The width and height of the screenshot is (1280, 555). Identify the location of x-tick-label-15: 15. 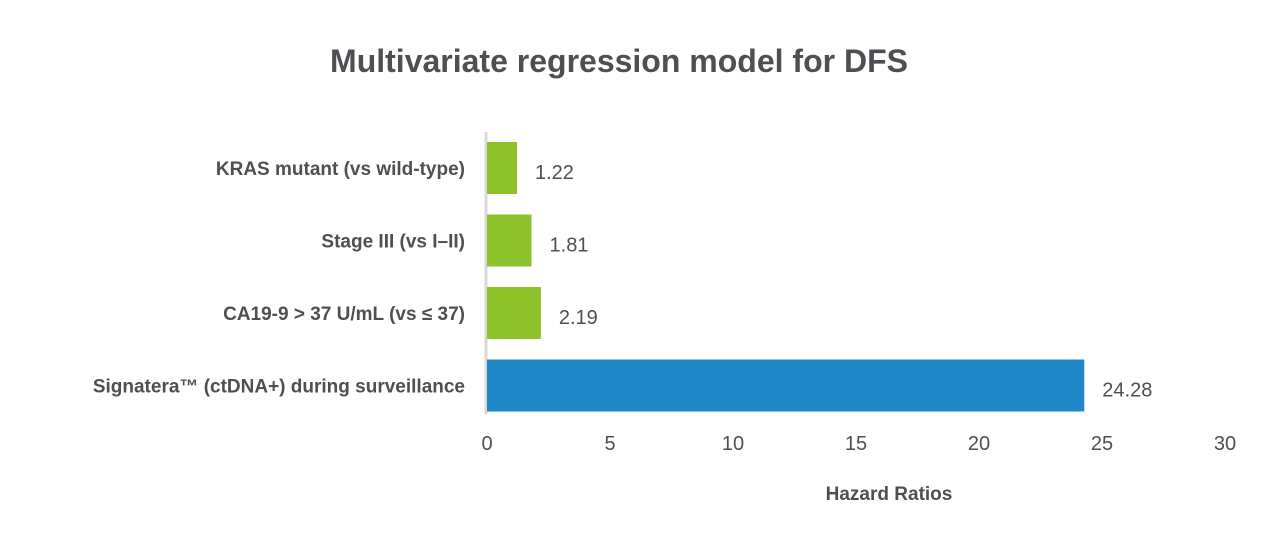
(856, 444).